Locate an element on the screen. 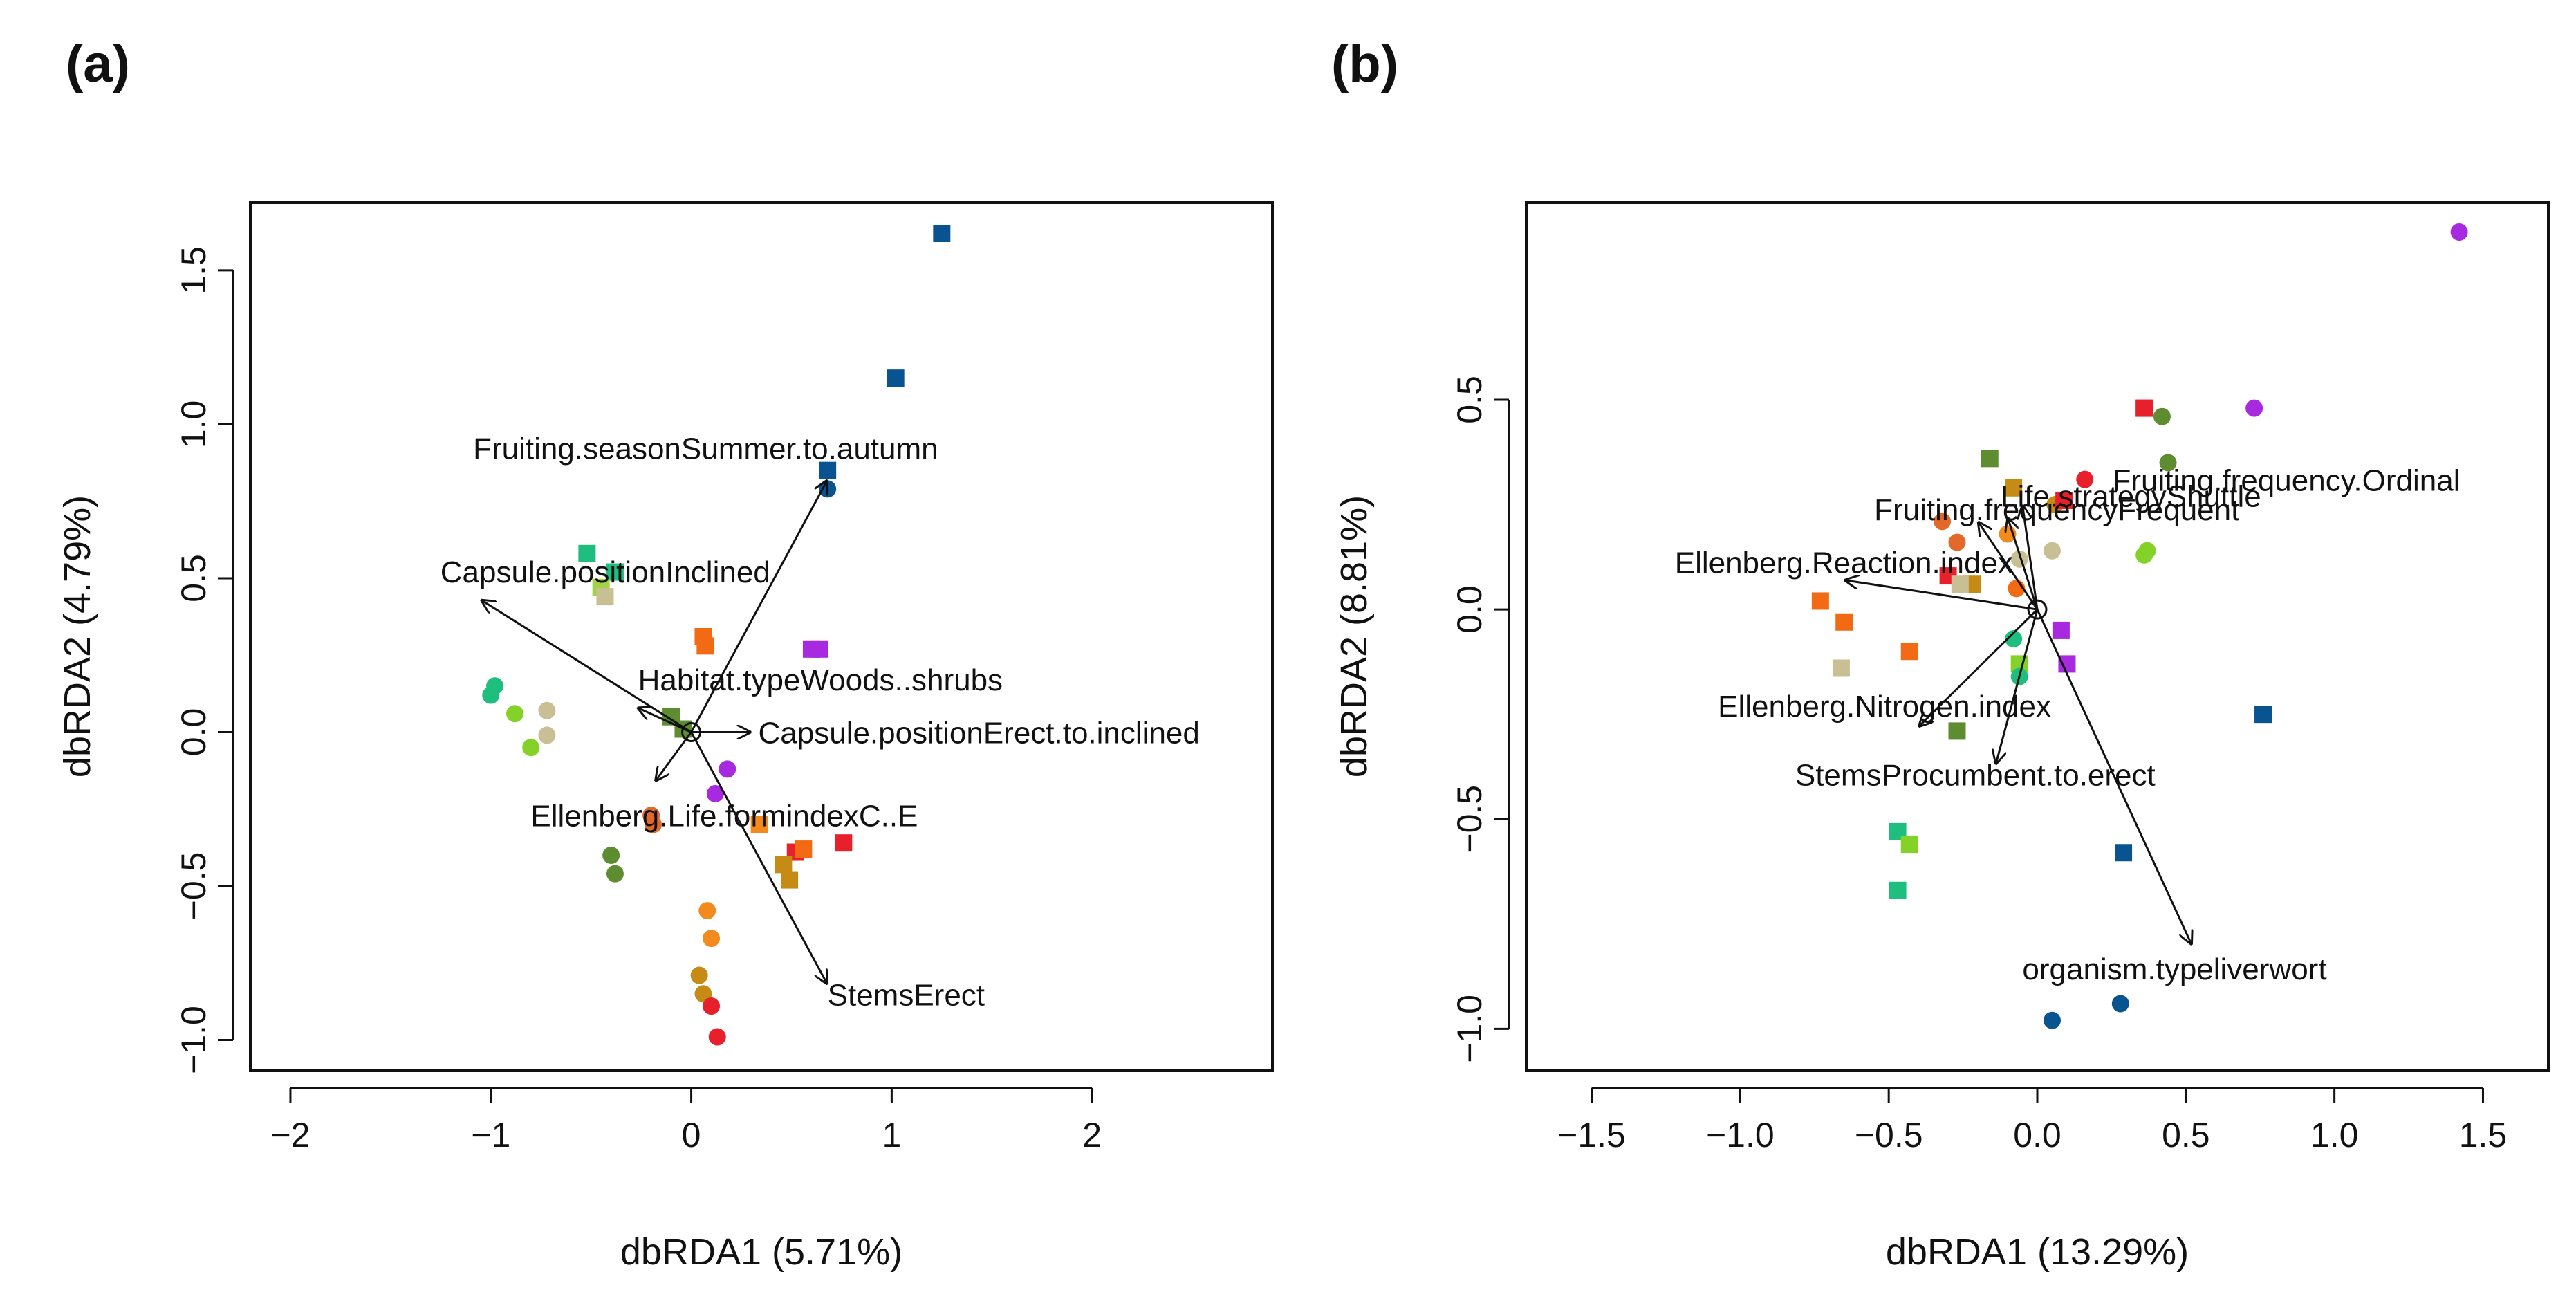 The height and width of the screenshot is (1299, 2576). x-tick-label: −1.5 is located at coordinates (1592, 1135).